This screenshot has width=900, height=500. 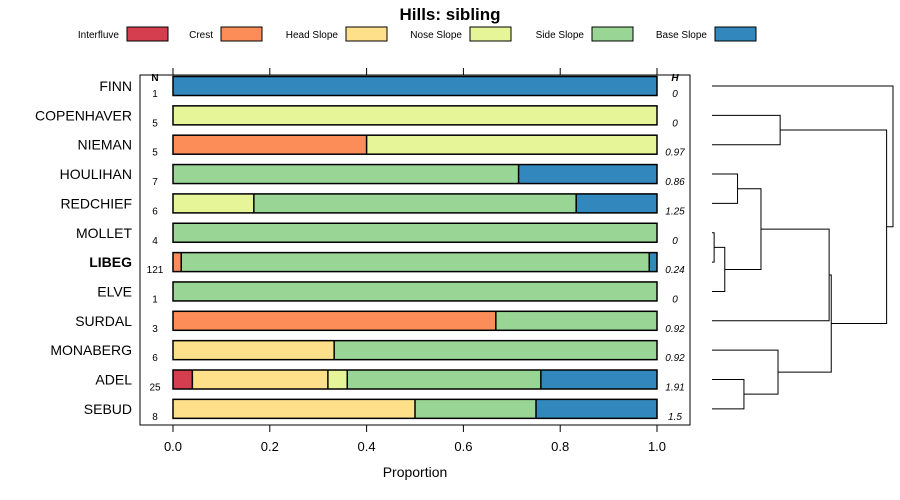 What do you see at coordinates (657, 446) in the screenshot?
I see `x-tick-label: 1.0` at bounding box center [657, 446].